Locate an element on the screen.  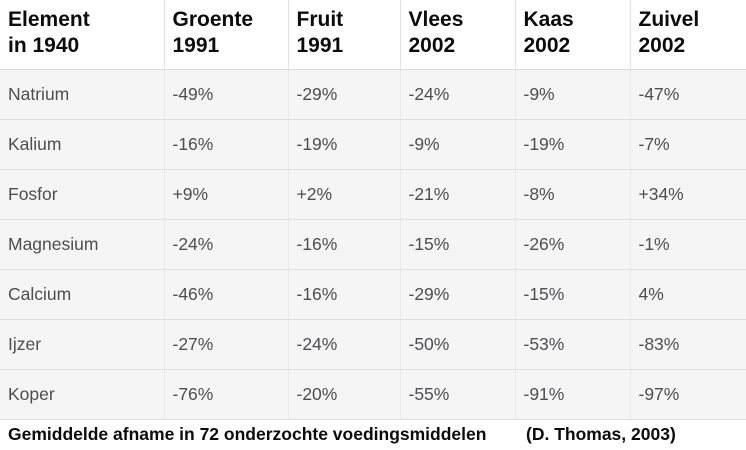
table-row: Natrium -49% -29% -24% -9% -47% is located at coordinates (373, 94).